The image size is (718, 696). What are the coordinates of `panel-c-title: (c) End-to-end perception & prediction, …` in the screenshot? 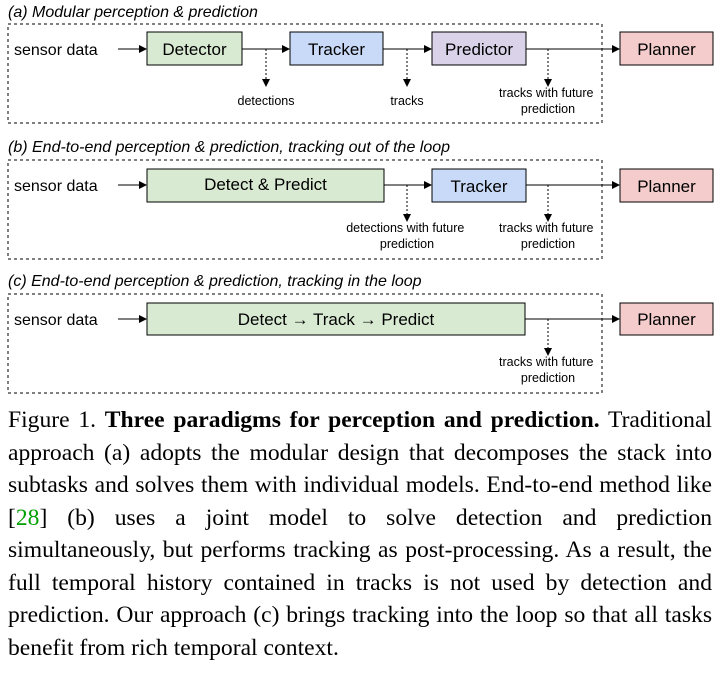 It's located at (215, 281).